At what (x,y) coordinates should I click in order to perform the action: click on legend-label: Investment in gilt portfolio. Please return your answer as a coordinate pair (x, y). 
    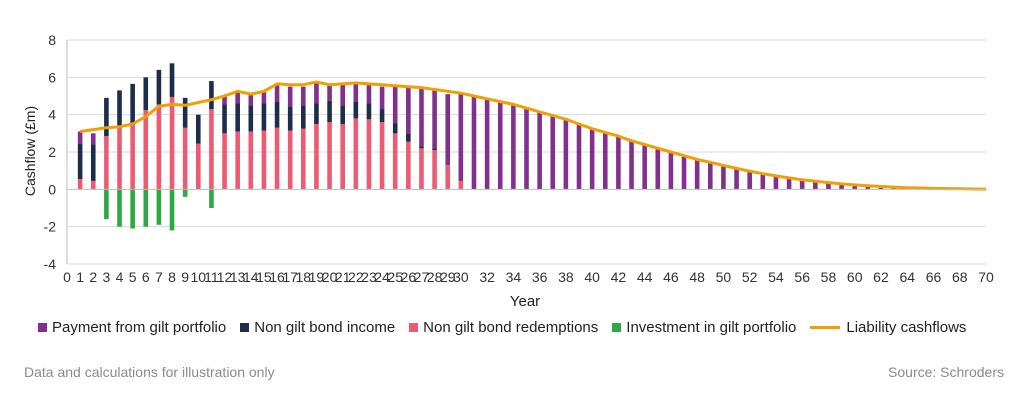
    Looking at the image, I should click on (711, 327).